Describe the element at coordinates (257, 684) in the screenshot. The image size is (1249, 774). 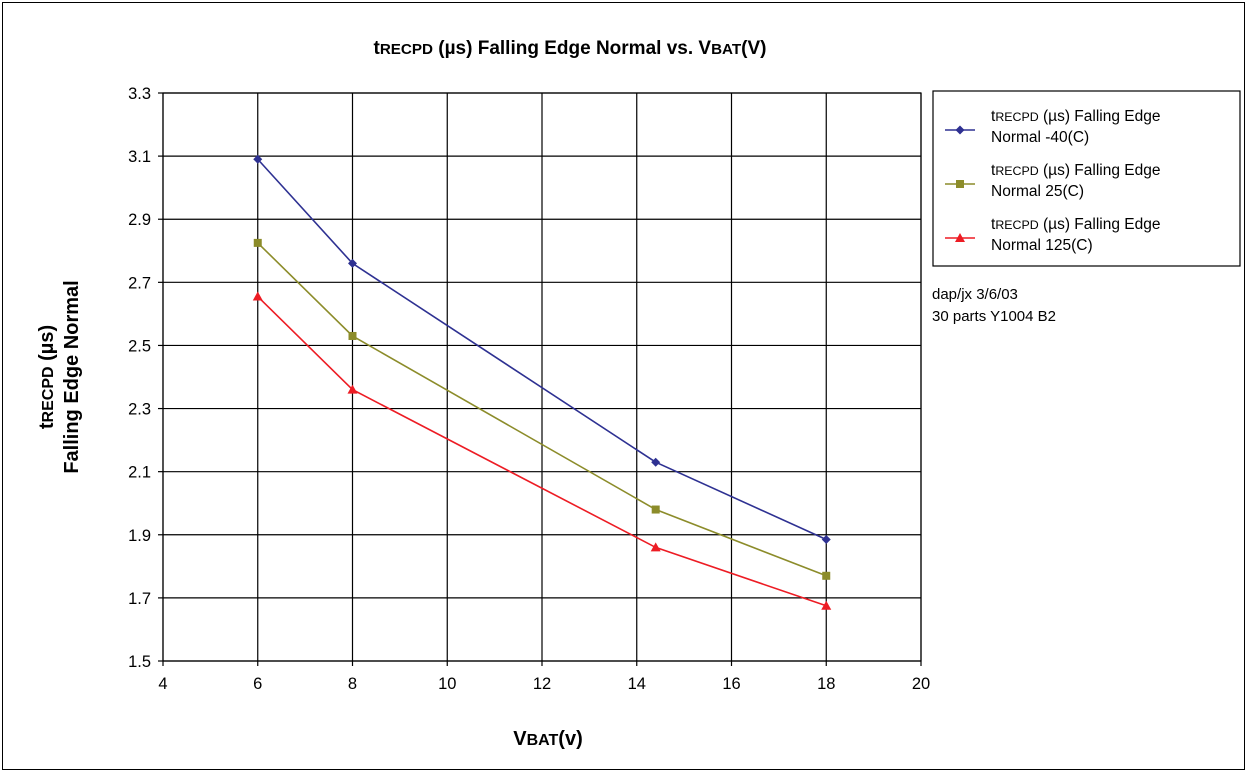
I see `x-tick-label: 6` at that location.